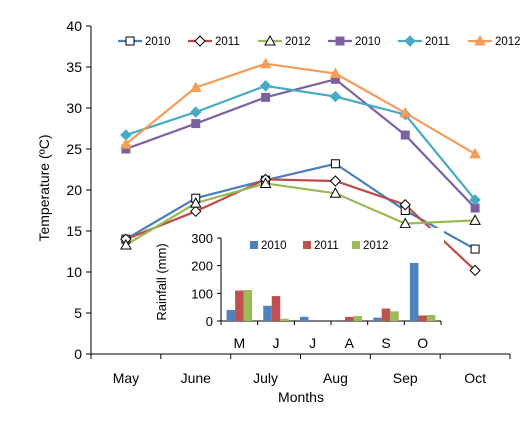 The image size is (531, 422). Describe the element at coordinates (376, 246) in the screenshot. I see `inset-legend-label: 2012` at that location.